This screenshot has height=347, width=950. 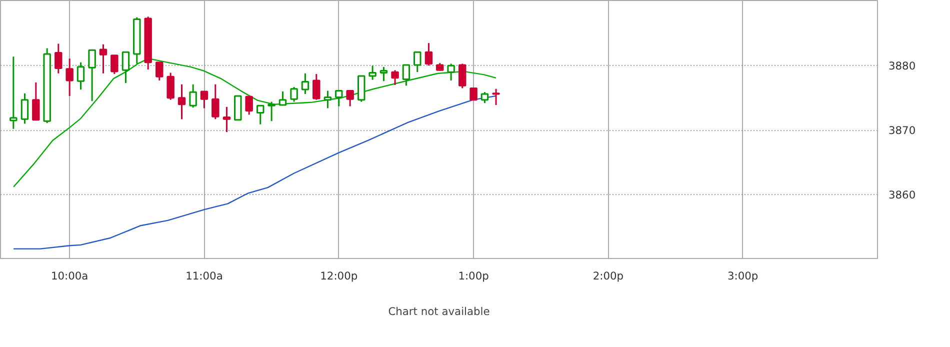 I want to click on x-tick-label: 2:00p, so click(x=608, y=276).